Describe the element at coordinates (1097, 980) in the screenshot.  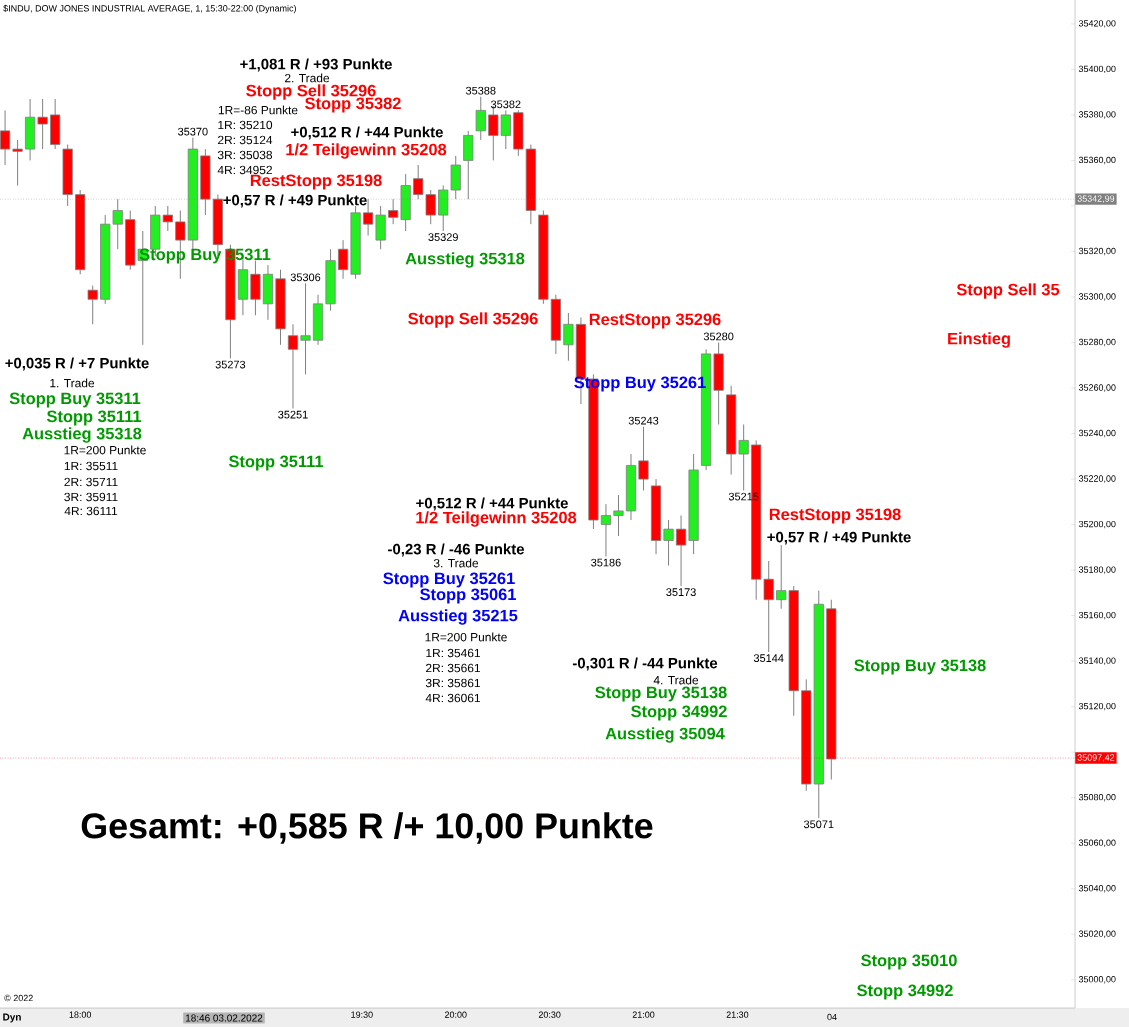
I see `y-tick-label: 35000,00` at that location.